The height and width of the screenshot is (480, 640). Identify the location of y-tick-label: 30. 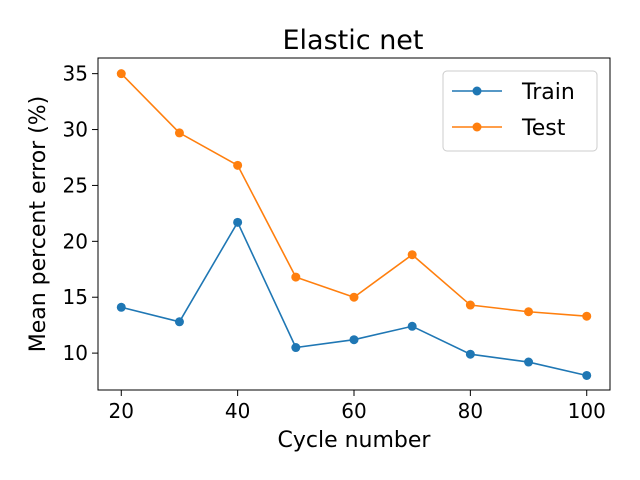
(75, 130).